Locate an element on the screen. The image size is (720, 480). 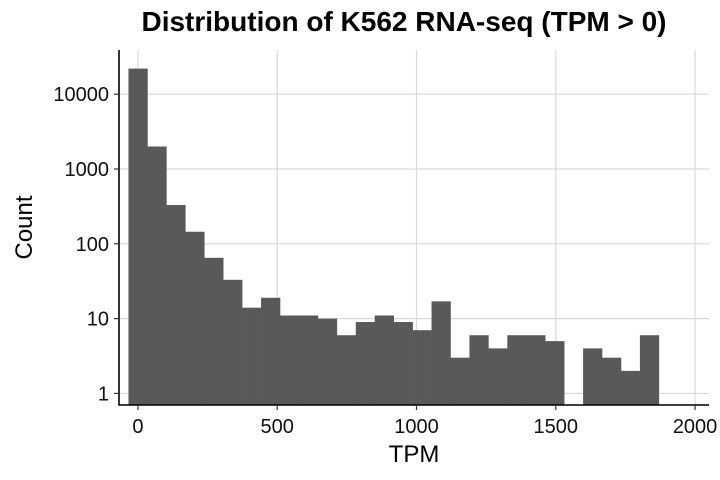
y-axis-title: Count is located at coordinates (24, 227).